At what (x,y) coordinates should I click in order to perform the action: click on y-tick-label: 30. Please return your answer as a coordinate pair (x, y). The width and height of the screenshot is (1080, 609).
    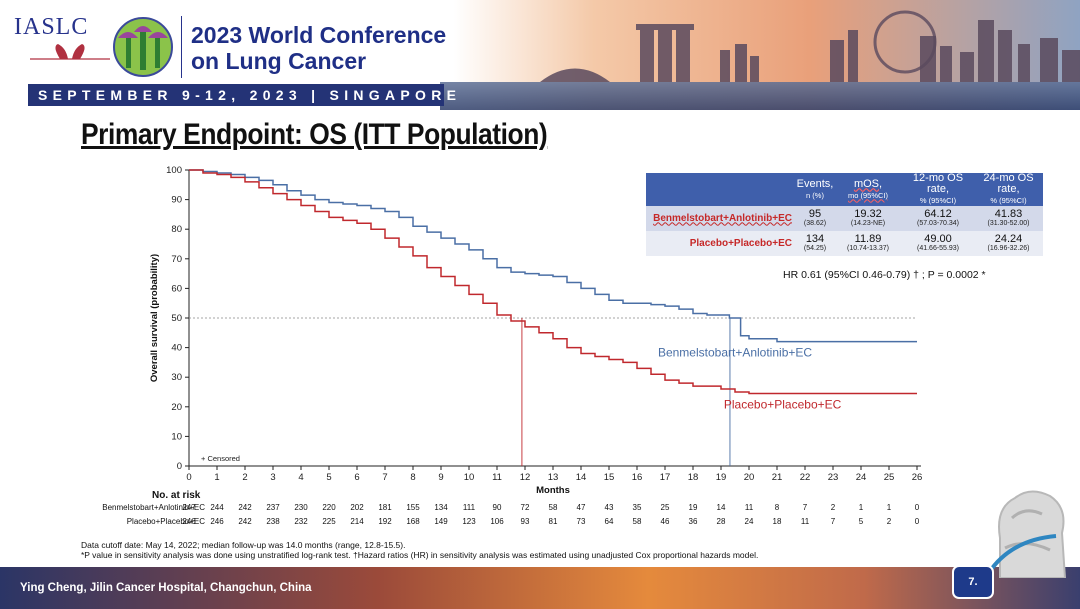
    Looking at the image, I should click on (176, 377).